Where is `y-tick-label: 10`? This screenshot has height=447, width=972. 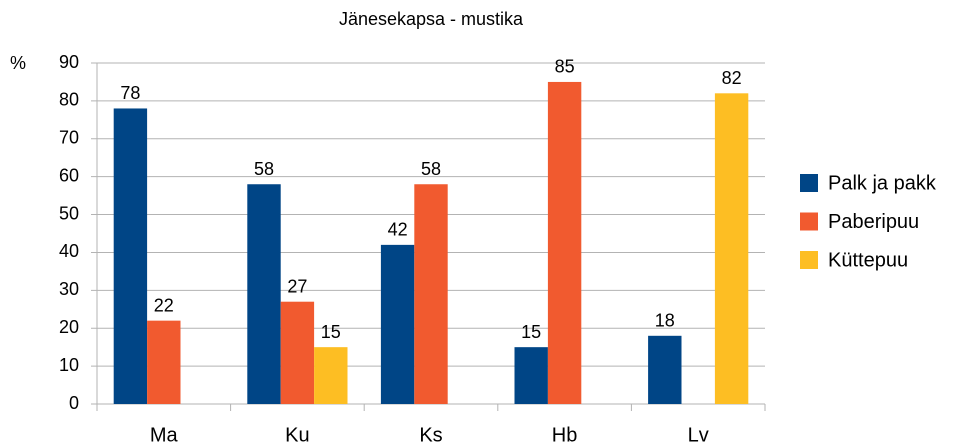
y-tick-label: 10 is located at coordinates (69, 365).